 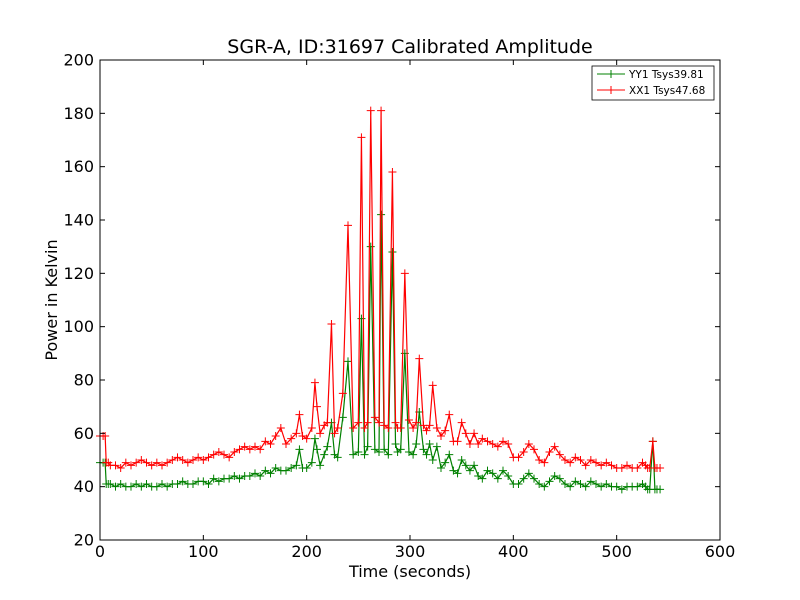 I want to click on y-tick-label: 60, so click(x=84, y=433).